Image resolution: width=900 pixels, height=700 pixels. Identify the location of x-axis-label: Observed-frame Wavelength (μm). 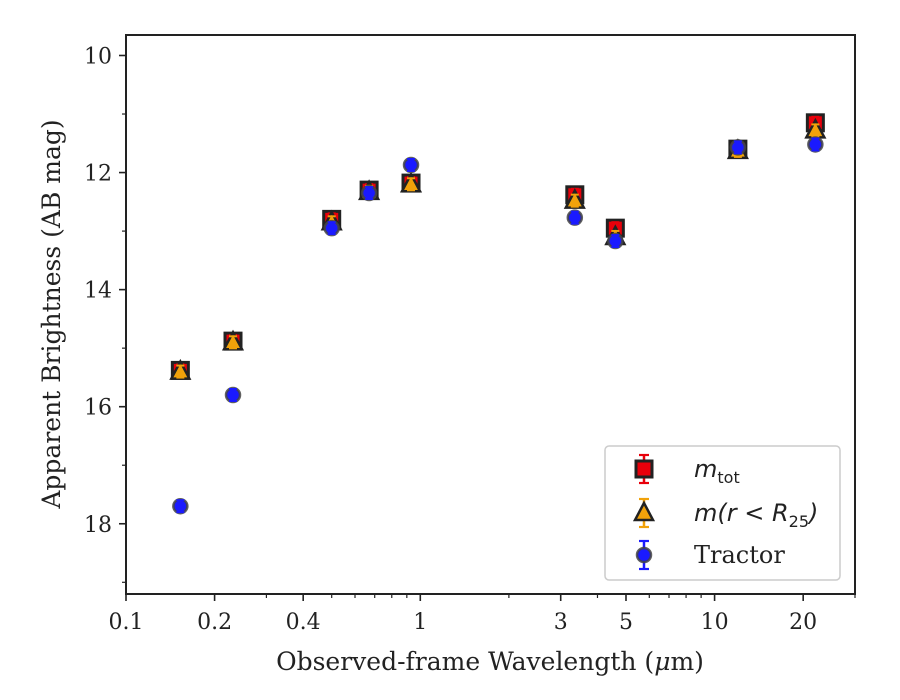
(490, 661).